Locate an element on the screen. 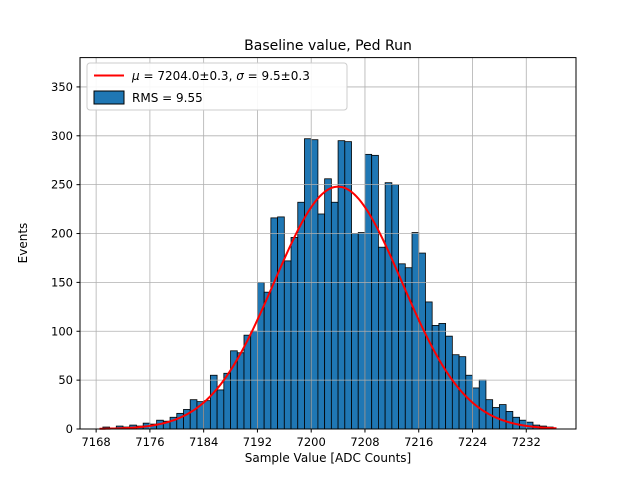 Image resolution: width=640 pixels, height=484 pixels. x-tick-label: 7168 is located at coordinates (95, 442).